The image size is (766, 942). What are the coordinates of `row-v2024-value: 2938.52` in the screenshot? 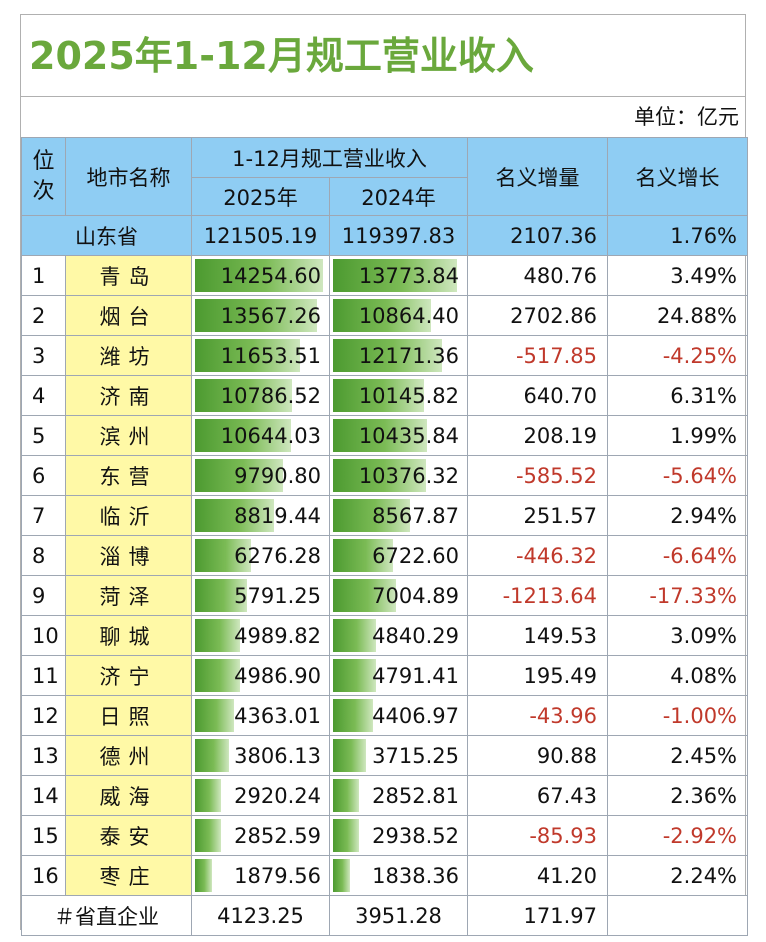 It's located at (416, 835).